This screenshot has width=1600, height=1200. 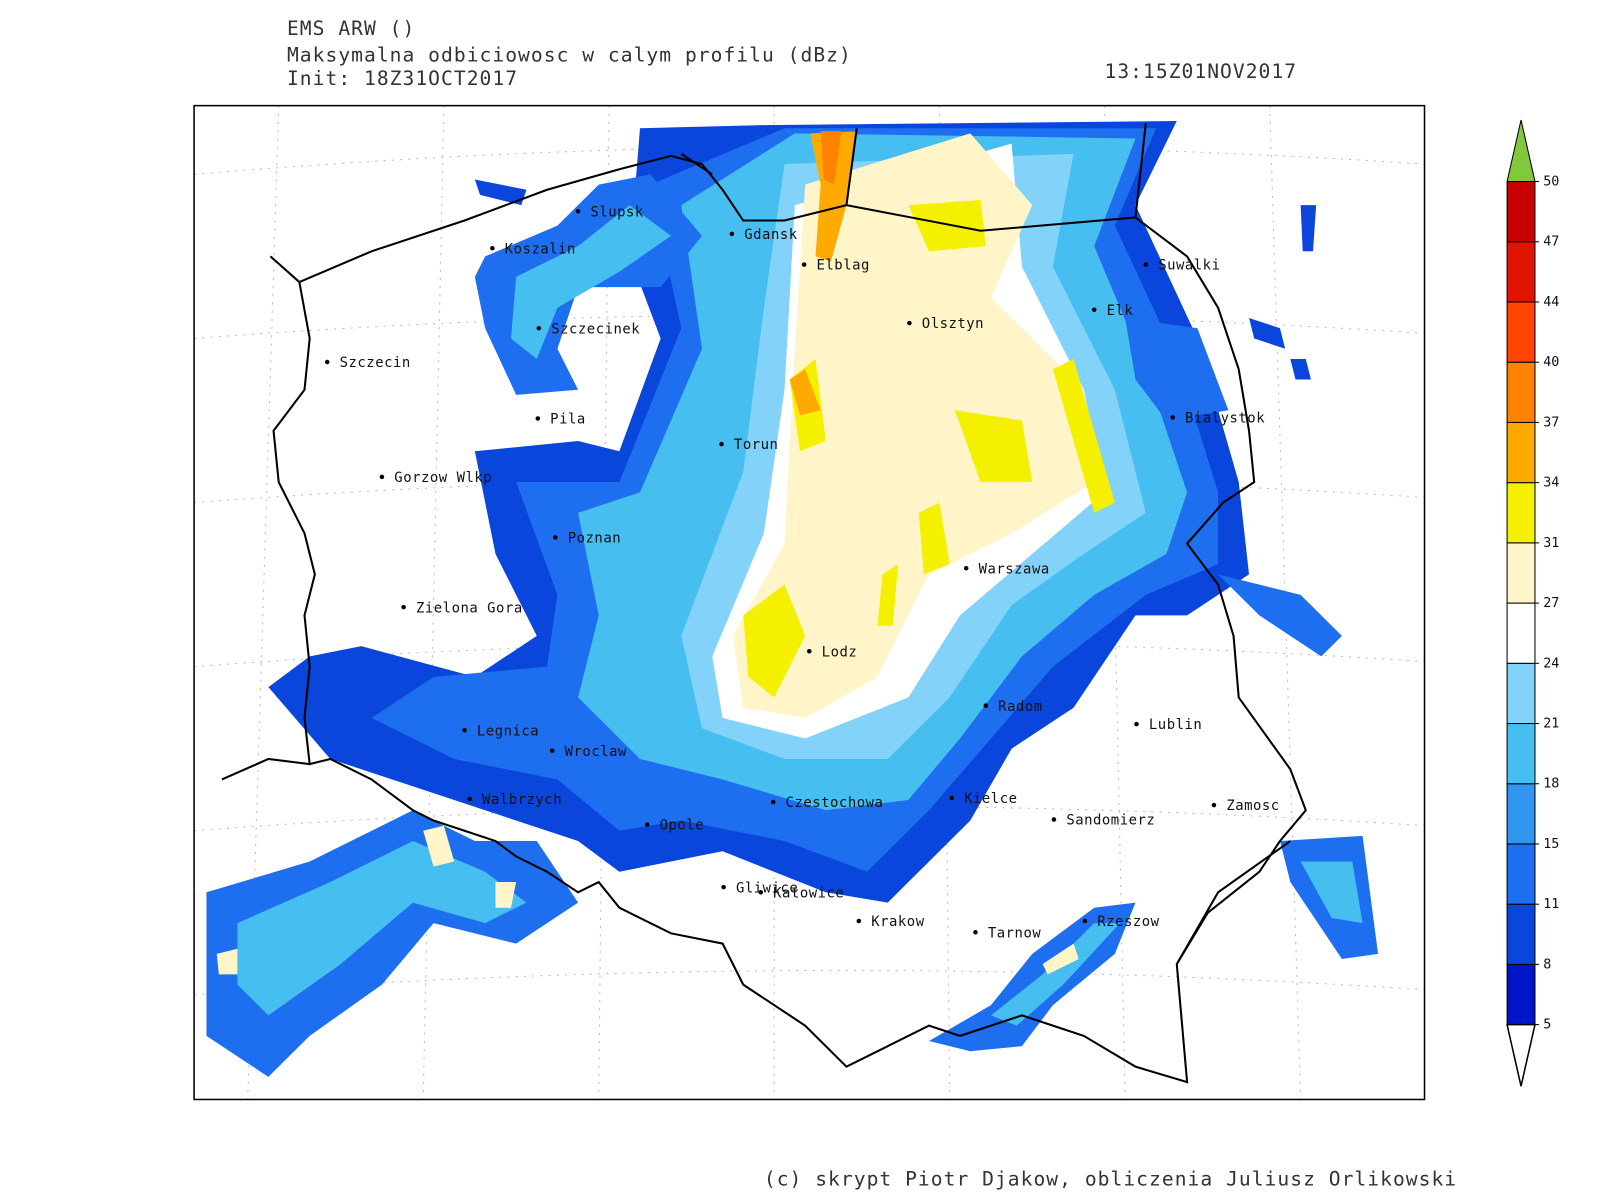 I want to click on city-label: Opole, so click(x=682, y=826).